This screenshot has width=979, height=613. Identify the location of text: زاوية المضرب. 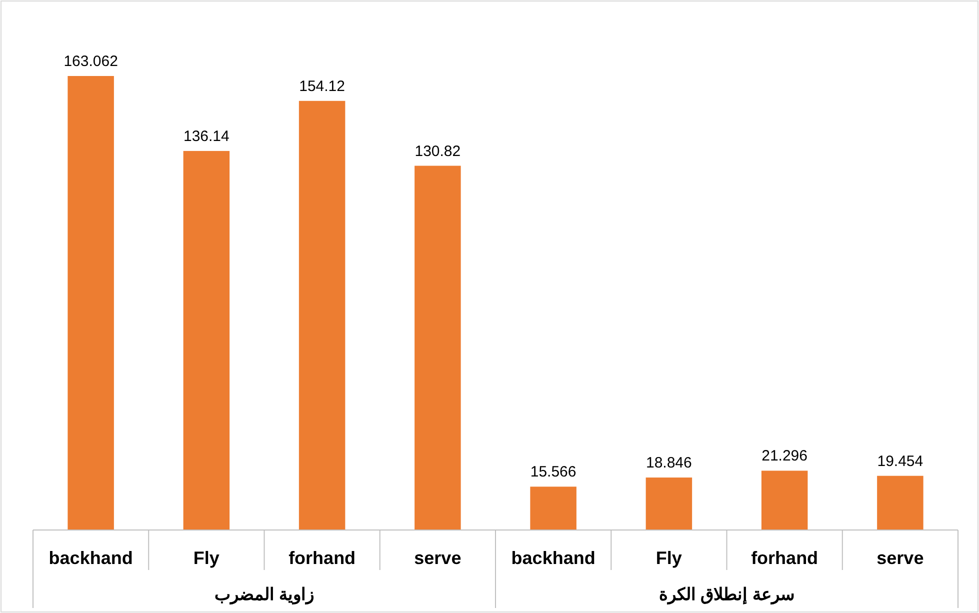
(264, 595).